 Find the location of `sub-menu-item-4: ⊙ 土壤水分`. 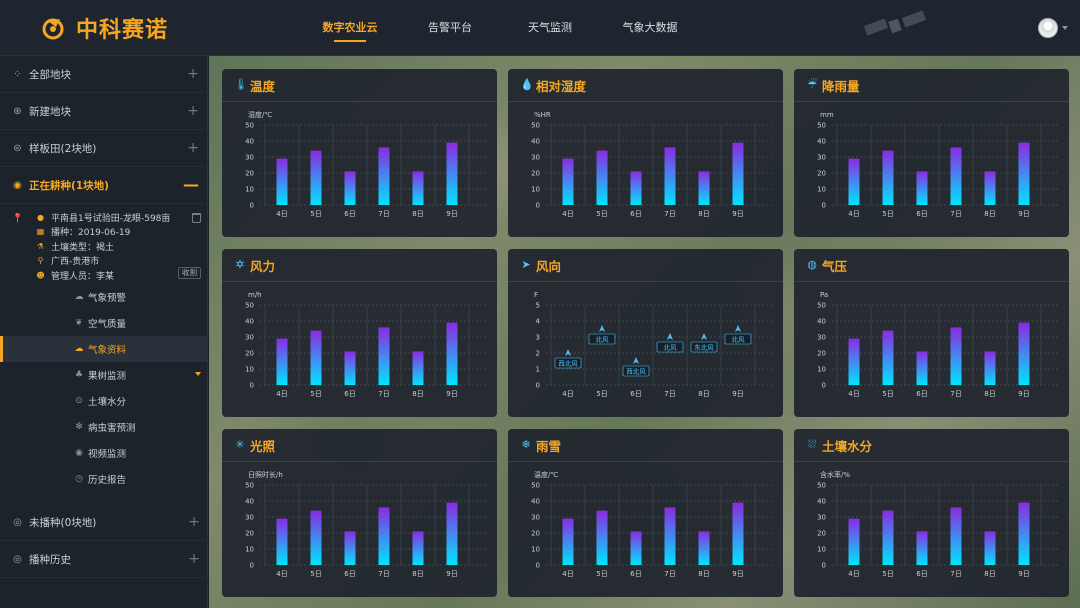

sub-menu-item-4: ⊙ 土壤水分 is located at coordinates (103, 401).